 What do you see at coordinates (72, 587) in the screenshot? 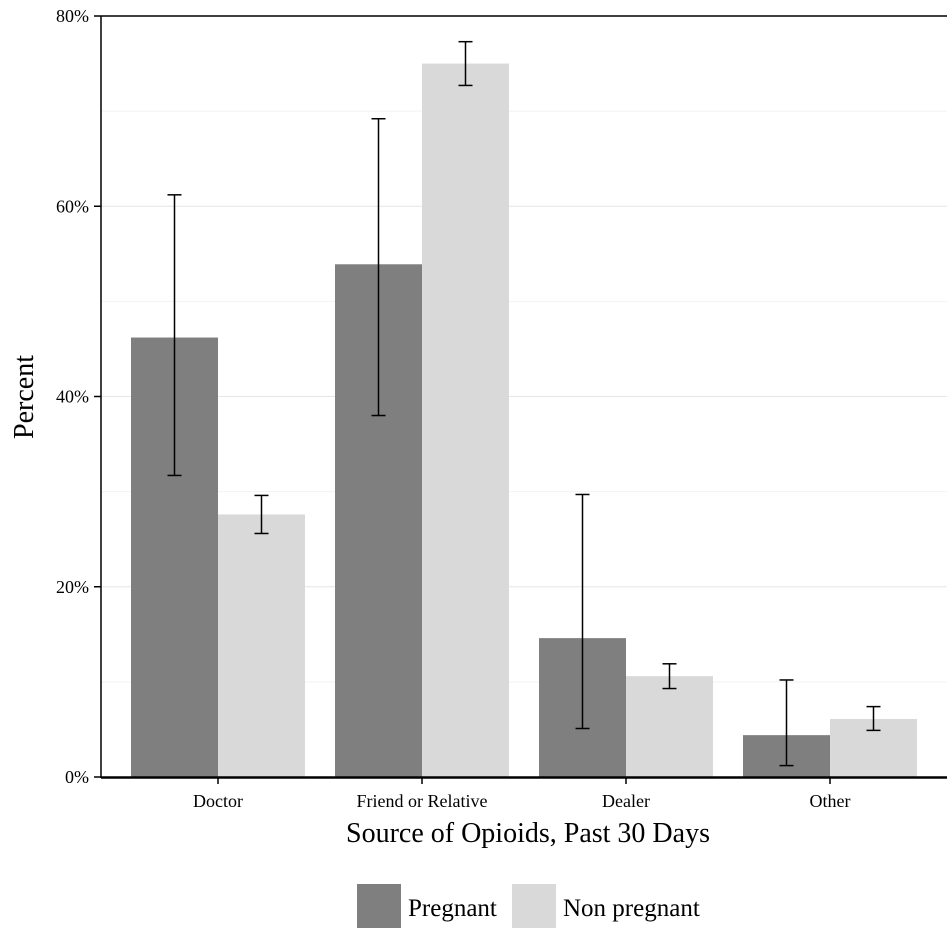
I see `y-tick-label: 20%` at bounding box center [72, 587].